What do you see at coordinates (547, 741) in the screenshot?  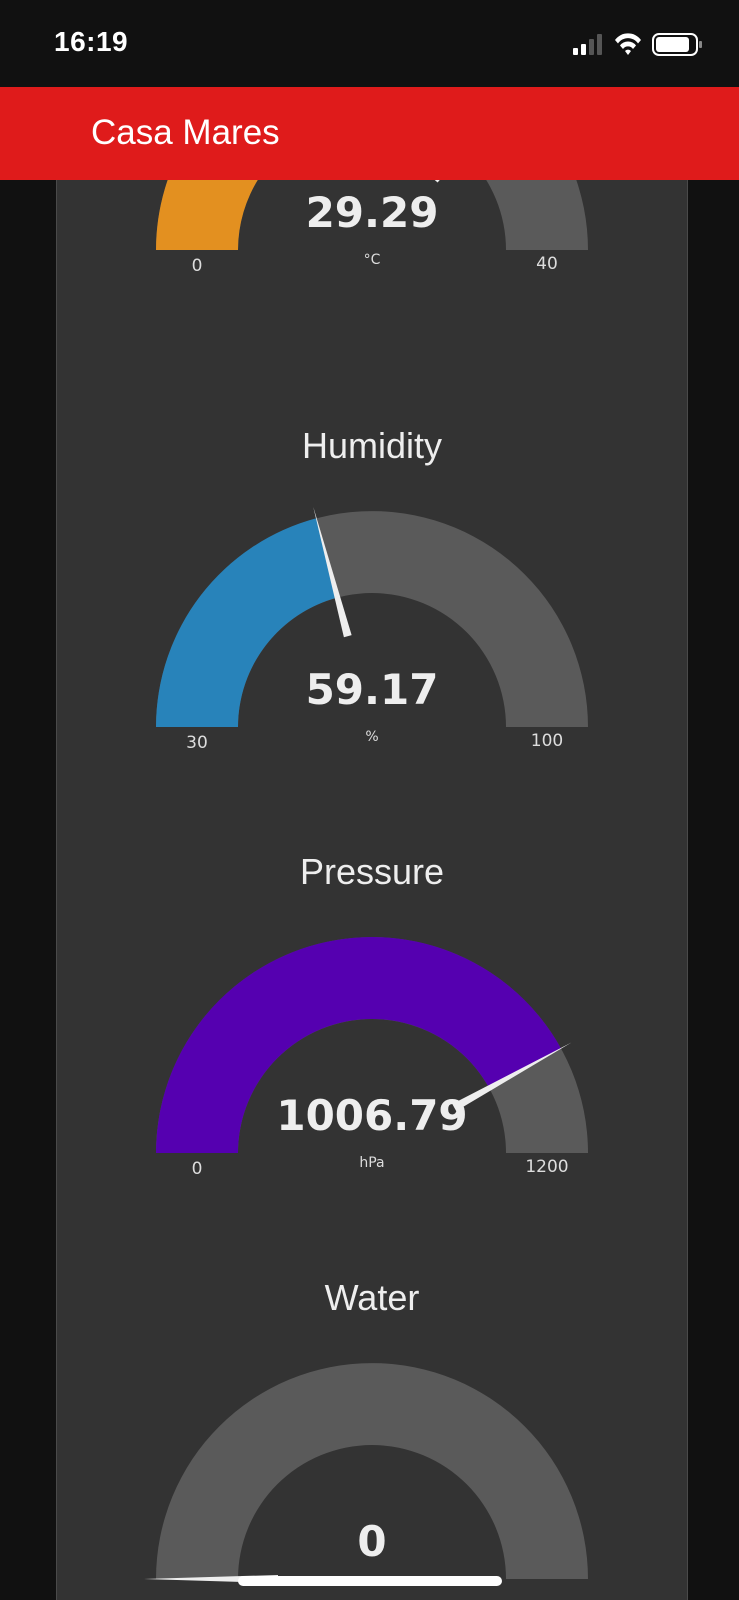 I see `gauge-max-label: 100` at bounding box center [547, 741].